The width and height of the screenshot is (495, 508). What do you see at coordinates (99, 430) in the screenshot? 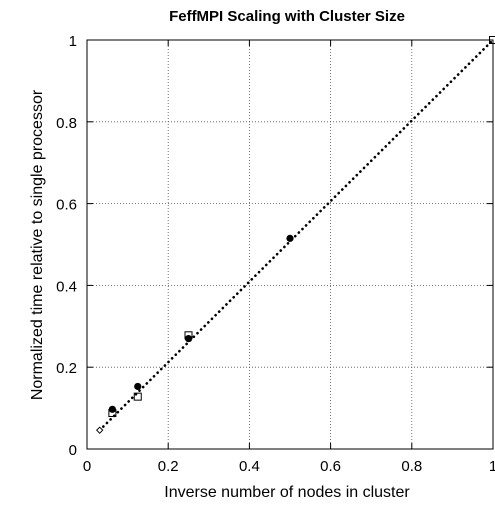
I see `trend-line-start-marker` at bounding box center [99, 430].